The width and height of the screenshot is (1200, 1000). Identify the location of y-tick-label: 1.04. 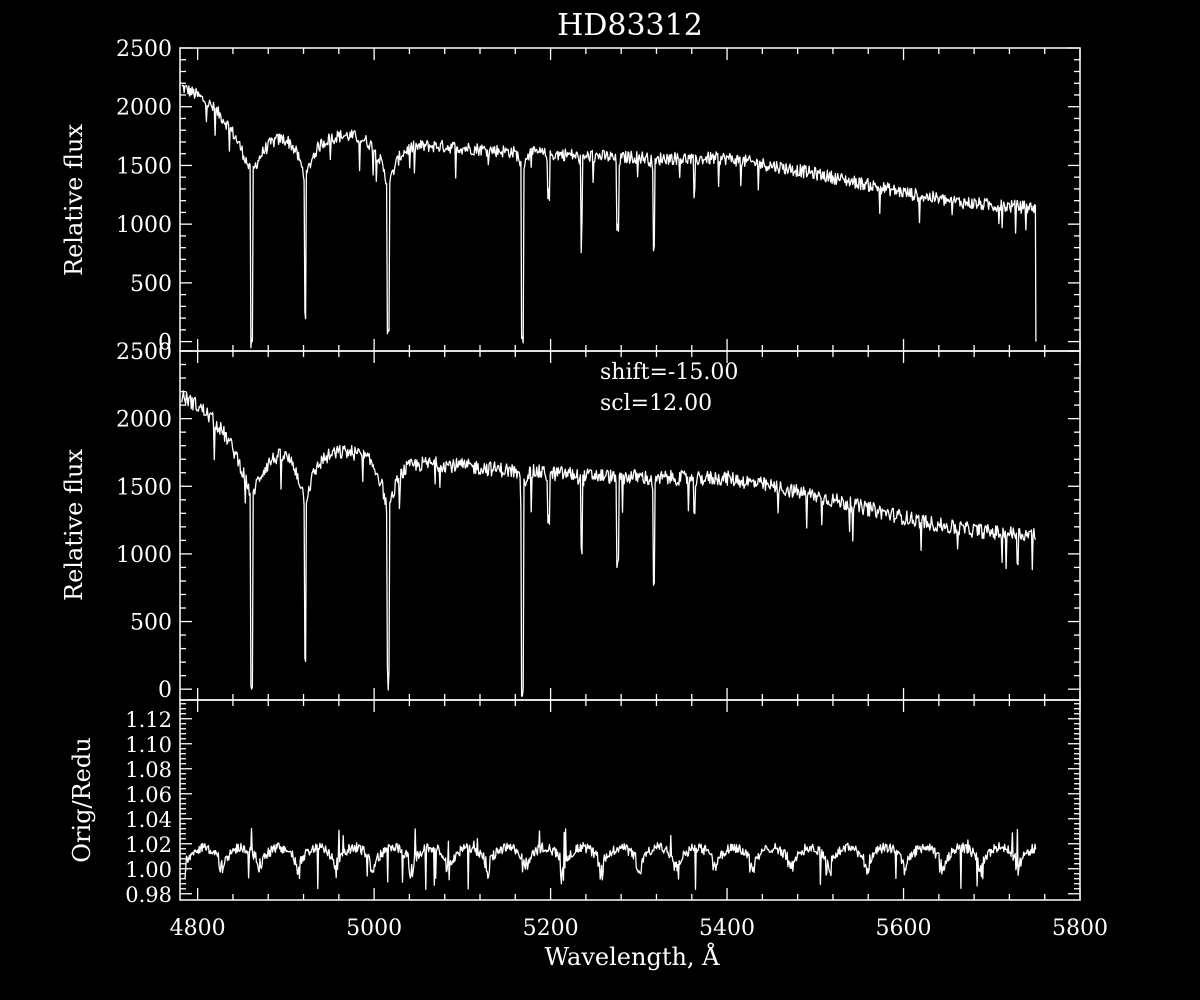
(148, 820).